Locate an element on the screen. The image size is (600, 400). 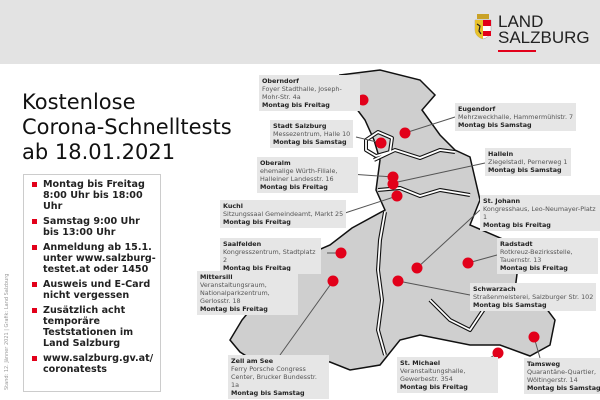
marker-oberndorf is located at coordinates (363, 100).